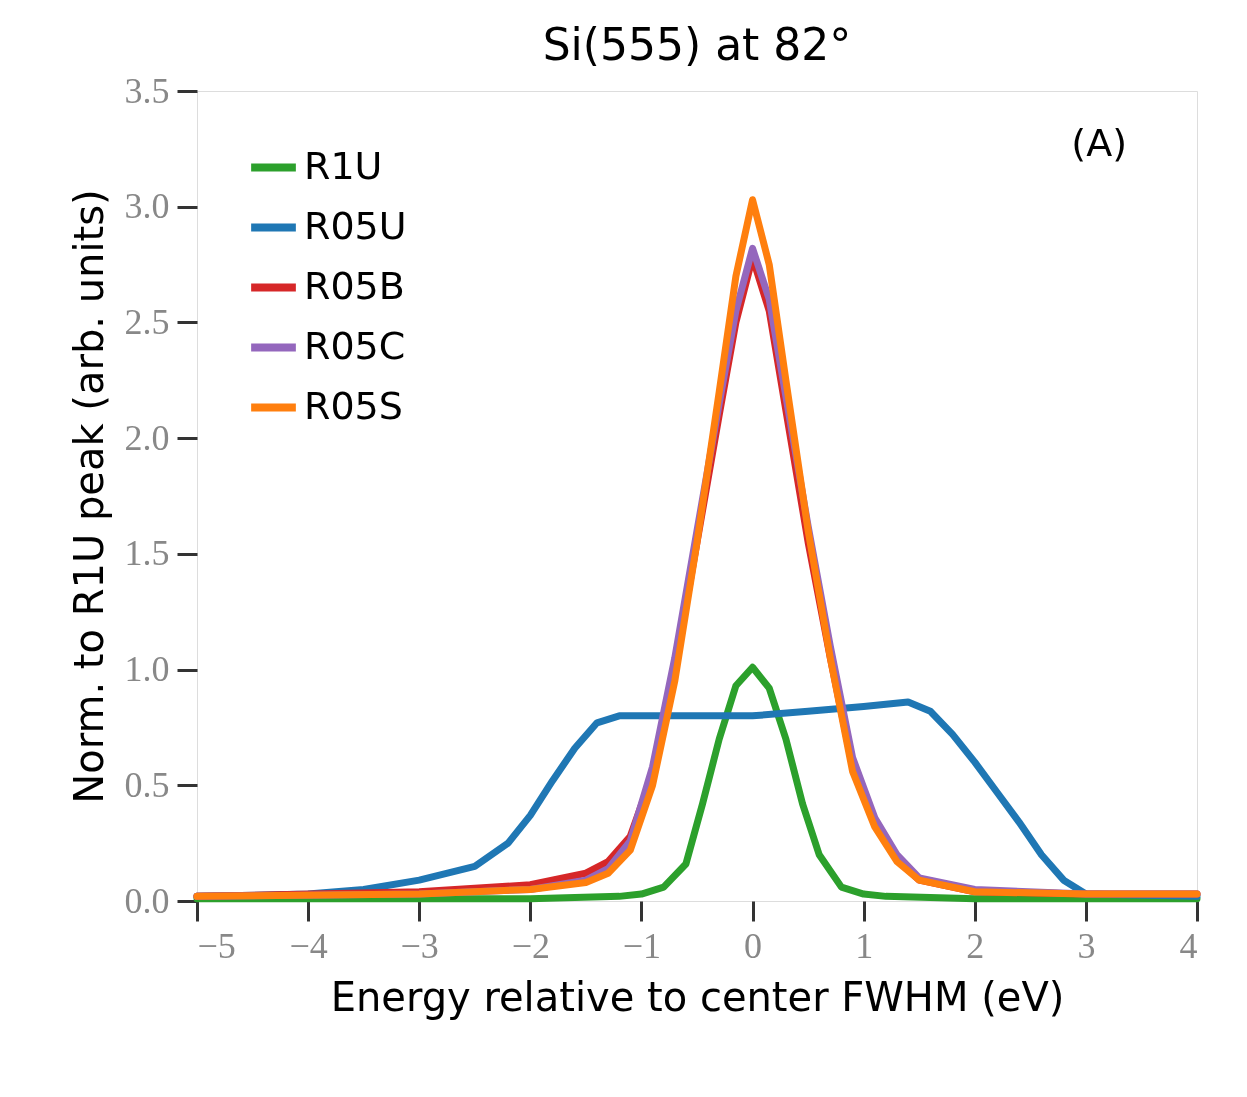  What do you see at coordinates (147, 553) in the screenshot?
I see `y-tick-label: 1.5` at bounding box center [147, 553].